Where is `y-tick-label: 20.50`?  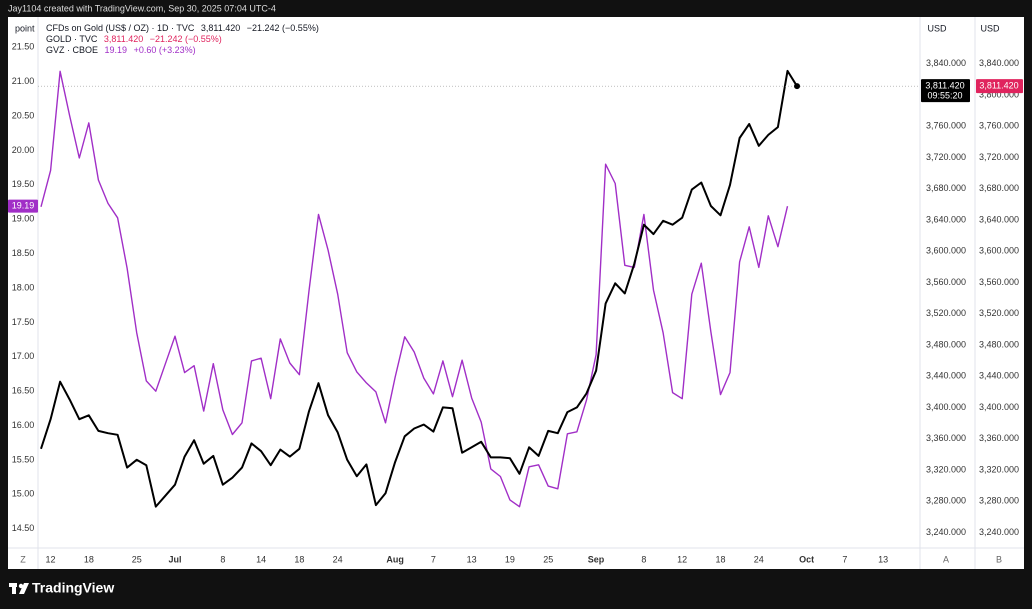 y-tick-label: 20.50 is located at coordinates (23, 115).